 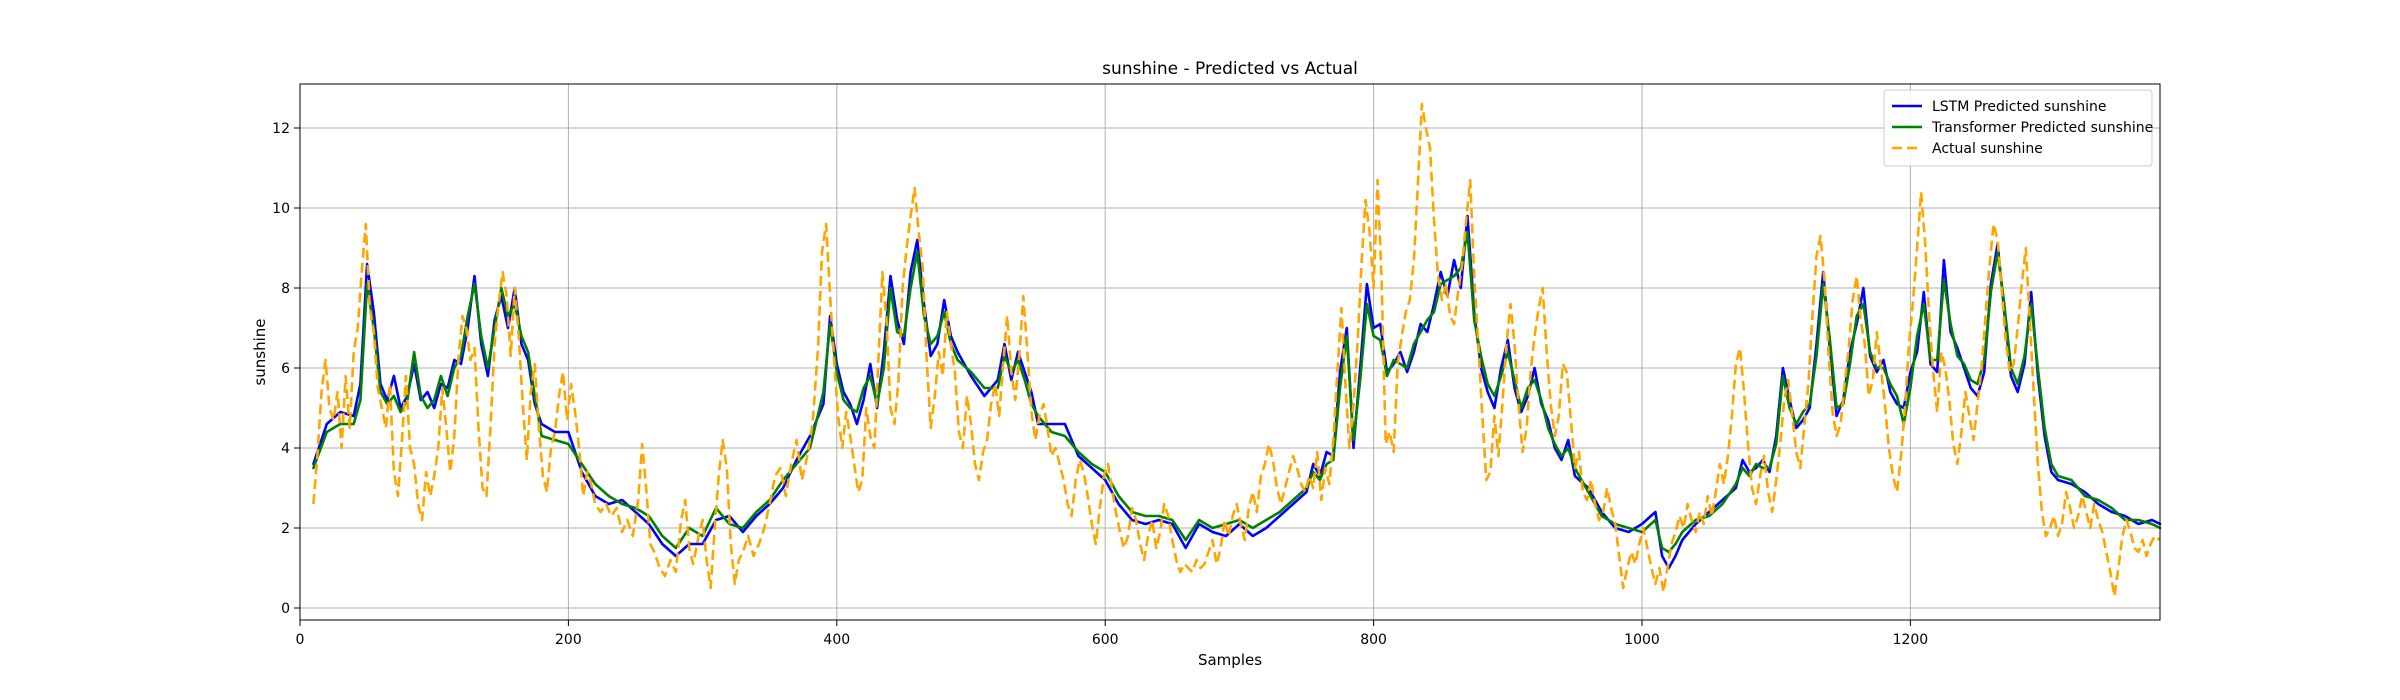 I want to click on x-tick-label: 400, so click(x=836, y=640).